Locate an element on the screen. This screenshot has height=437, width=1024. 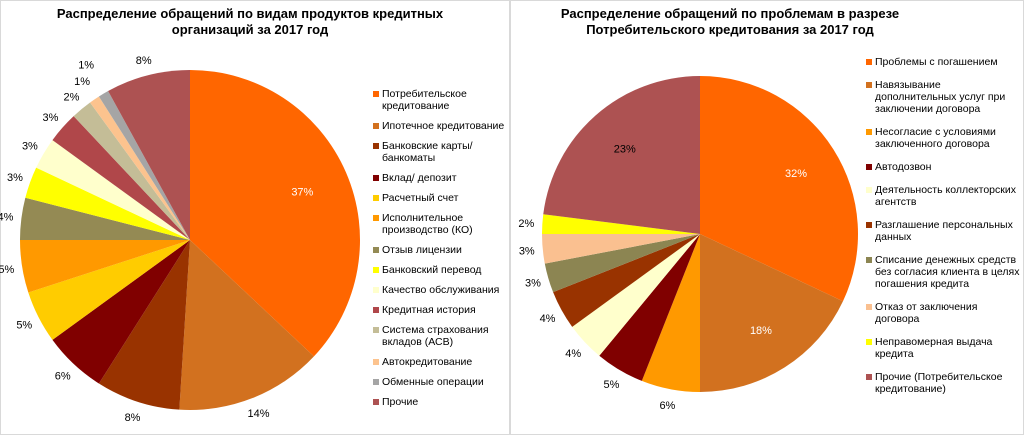
legend-item: Исполнительное производство (КО) is located at coordinates (439, 224).